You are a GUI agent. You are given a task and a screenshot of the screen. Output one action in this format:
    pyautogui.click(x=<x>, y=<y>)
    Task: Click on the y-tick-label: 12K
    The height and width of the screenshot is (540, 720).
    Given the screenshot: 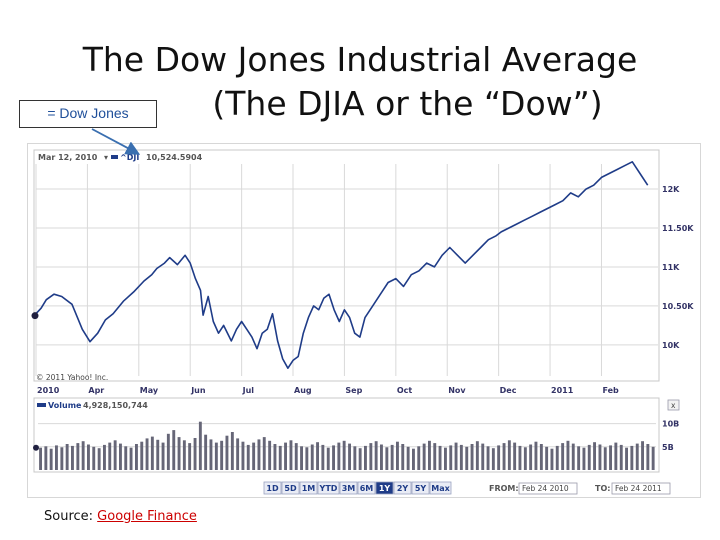 What is the action you would take?
    pyautogui.click(x=671, y=189)
    